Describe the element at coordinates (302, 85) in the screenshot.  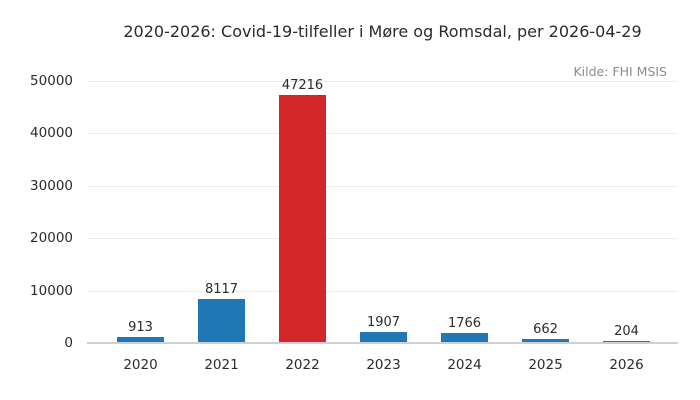
I see `bar-value-label-2022: 47216` at that location.